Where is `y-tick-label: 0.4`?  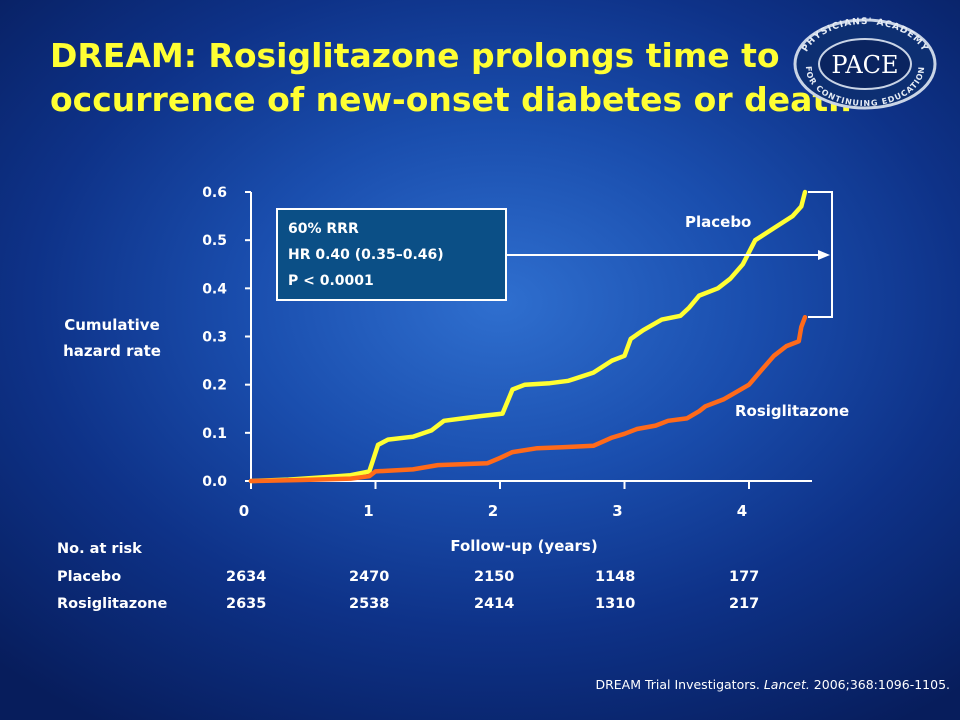
y-tick-label: 0.4 is located at coordinates (214, 289).